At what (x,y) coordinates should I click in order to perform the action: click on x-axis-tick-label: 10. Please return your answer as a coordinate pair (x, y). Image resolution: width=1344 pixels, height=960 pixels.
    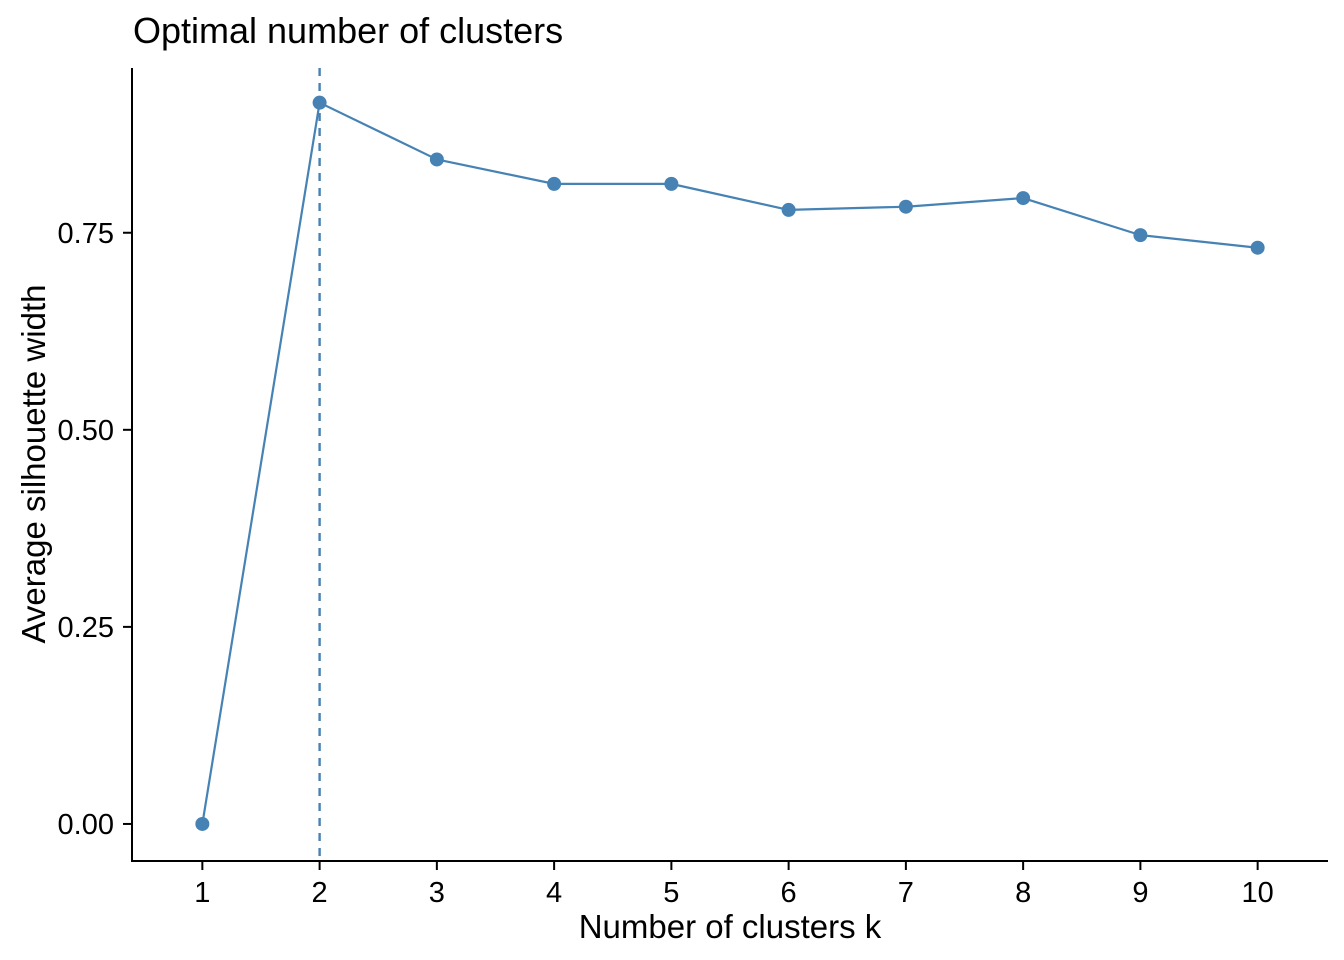
    Looking at the image, I should click on (1258, 893).